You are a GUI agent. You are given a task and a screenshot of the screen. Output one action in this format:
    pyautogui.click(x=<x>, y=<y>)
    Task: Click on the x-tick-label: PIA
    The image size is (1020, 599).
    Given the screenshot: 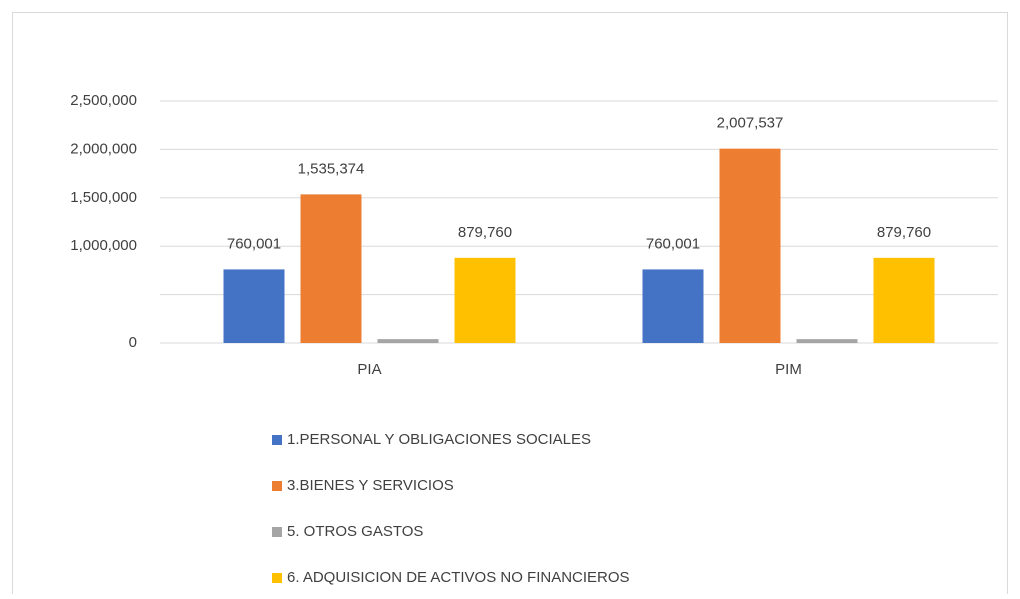 What is the action you would take?
    pyautogui.click(x=369, y=369)
    